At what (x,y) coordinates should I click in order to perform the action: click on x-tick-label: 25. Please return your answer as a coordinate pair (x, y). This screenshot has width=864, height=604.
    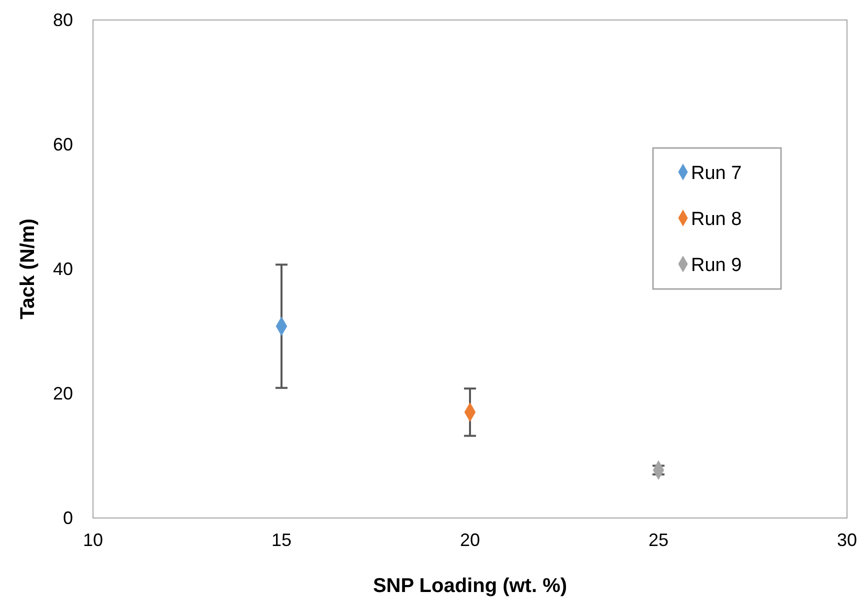
    Looking at the image, I should click on (658, 540).